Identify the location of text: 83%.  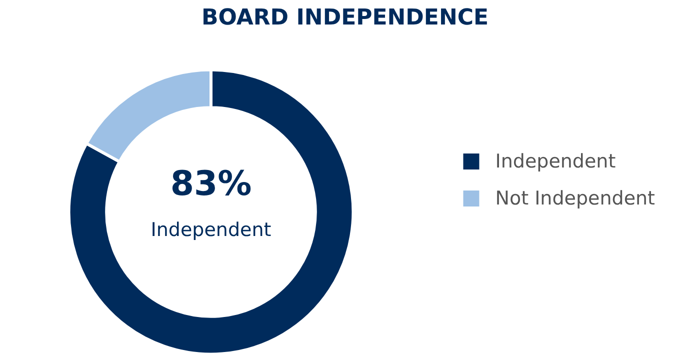
(211, 184).